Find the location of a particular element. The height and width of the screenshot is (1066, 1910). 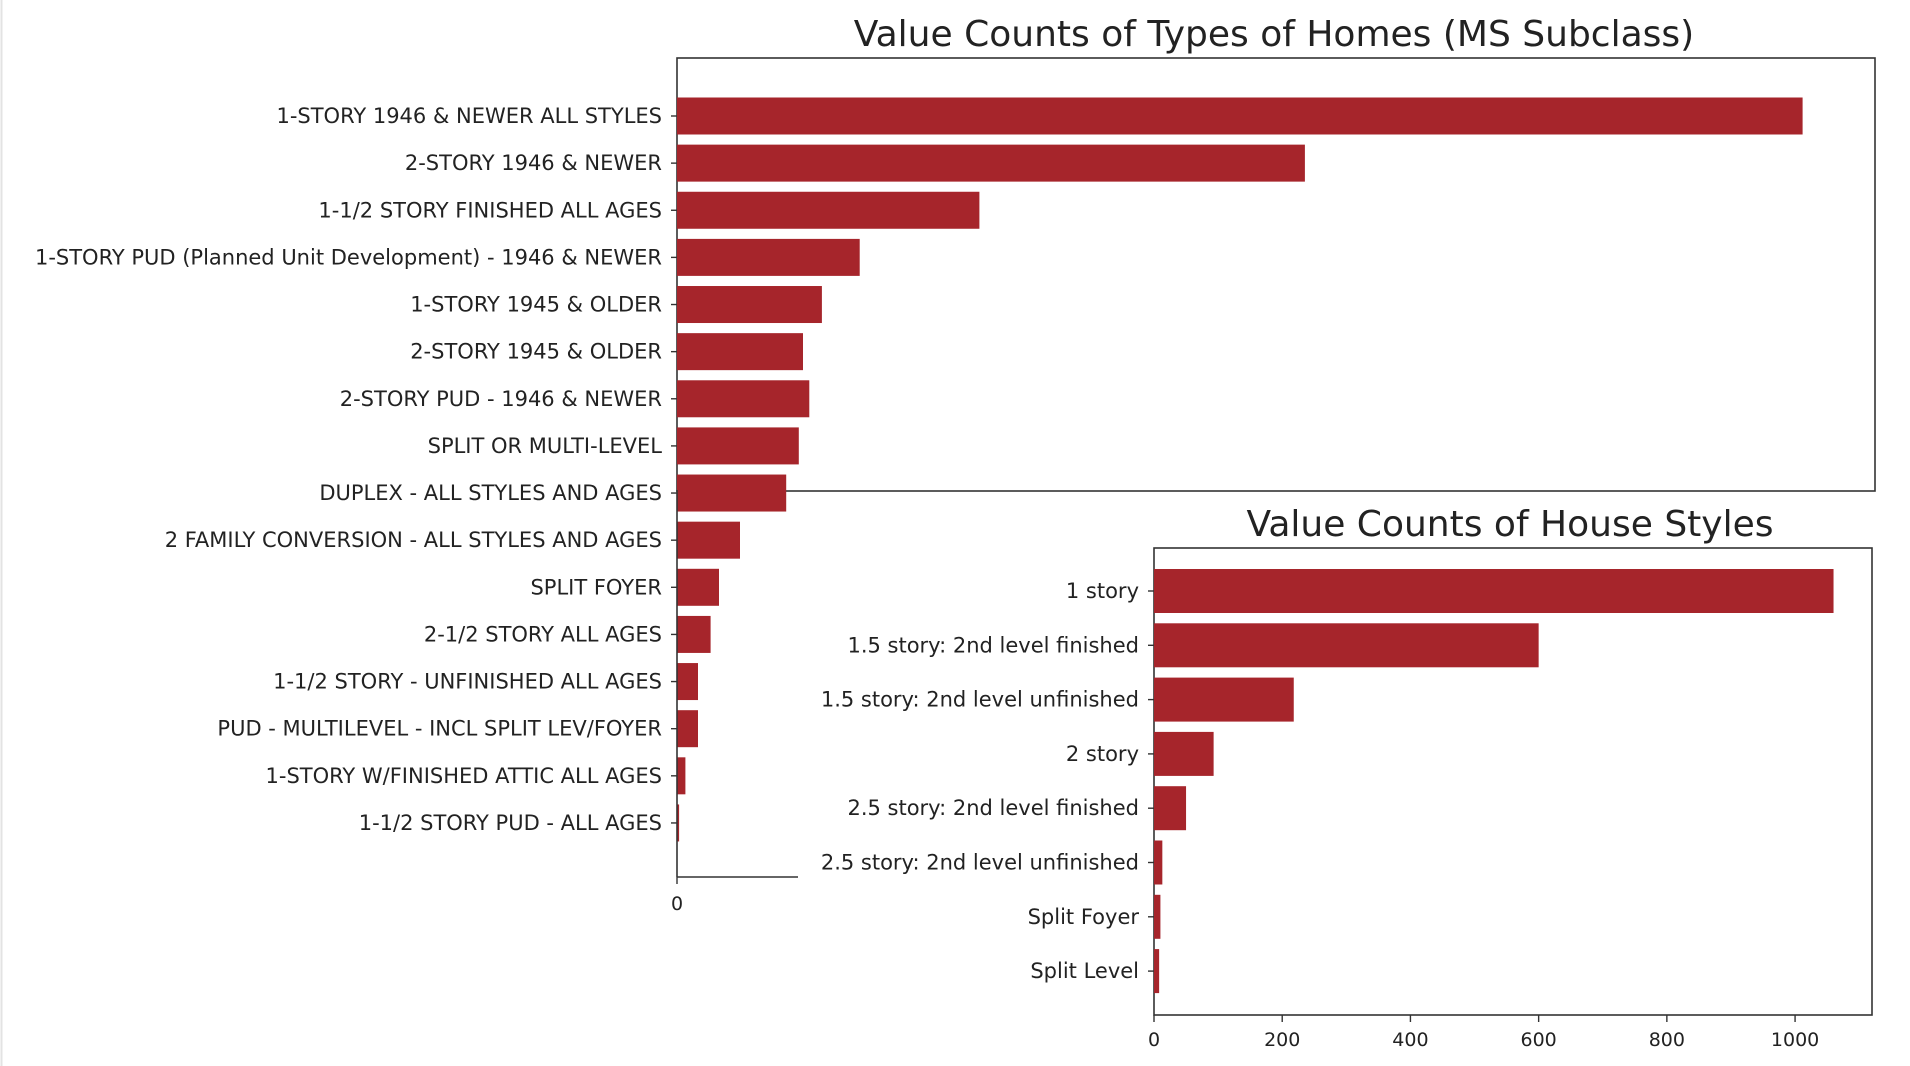

ms-subclass-category-label: 2-STORY 1946 & NEWER is located at coordinates (533, 163).